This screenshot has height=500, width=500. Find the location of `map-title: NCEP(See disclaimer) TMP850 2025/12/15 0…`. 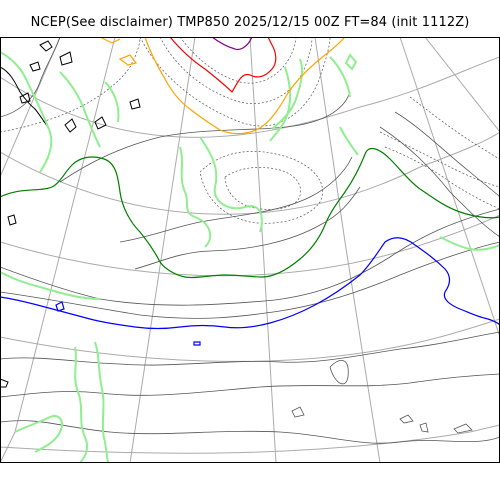

map-title: NCEP(See disclaimer) TMP850 2025/12/15 0… is located at coordinates (250, 22).